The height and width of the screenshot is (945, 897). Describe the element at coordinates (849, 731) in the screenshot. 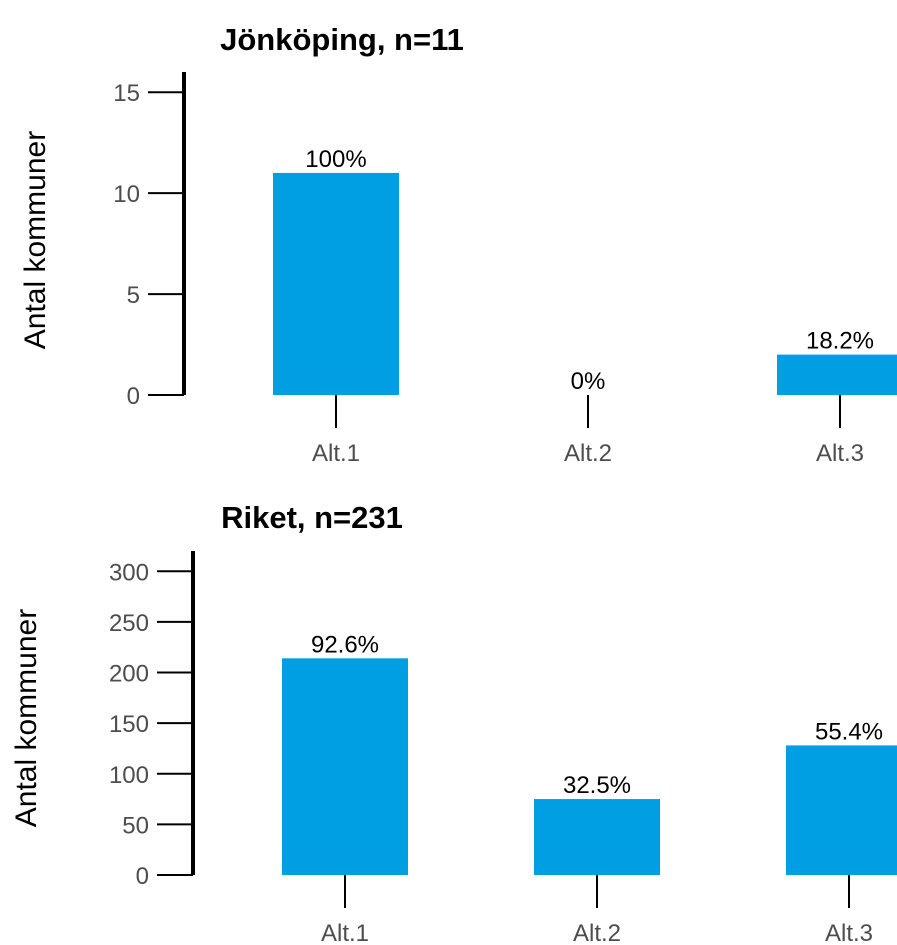

I see `bar-data-label: 55.4%` at that location.